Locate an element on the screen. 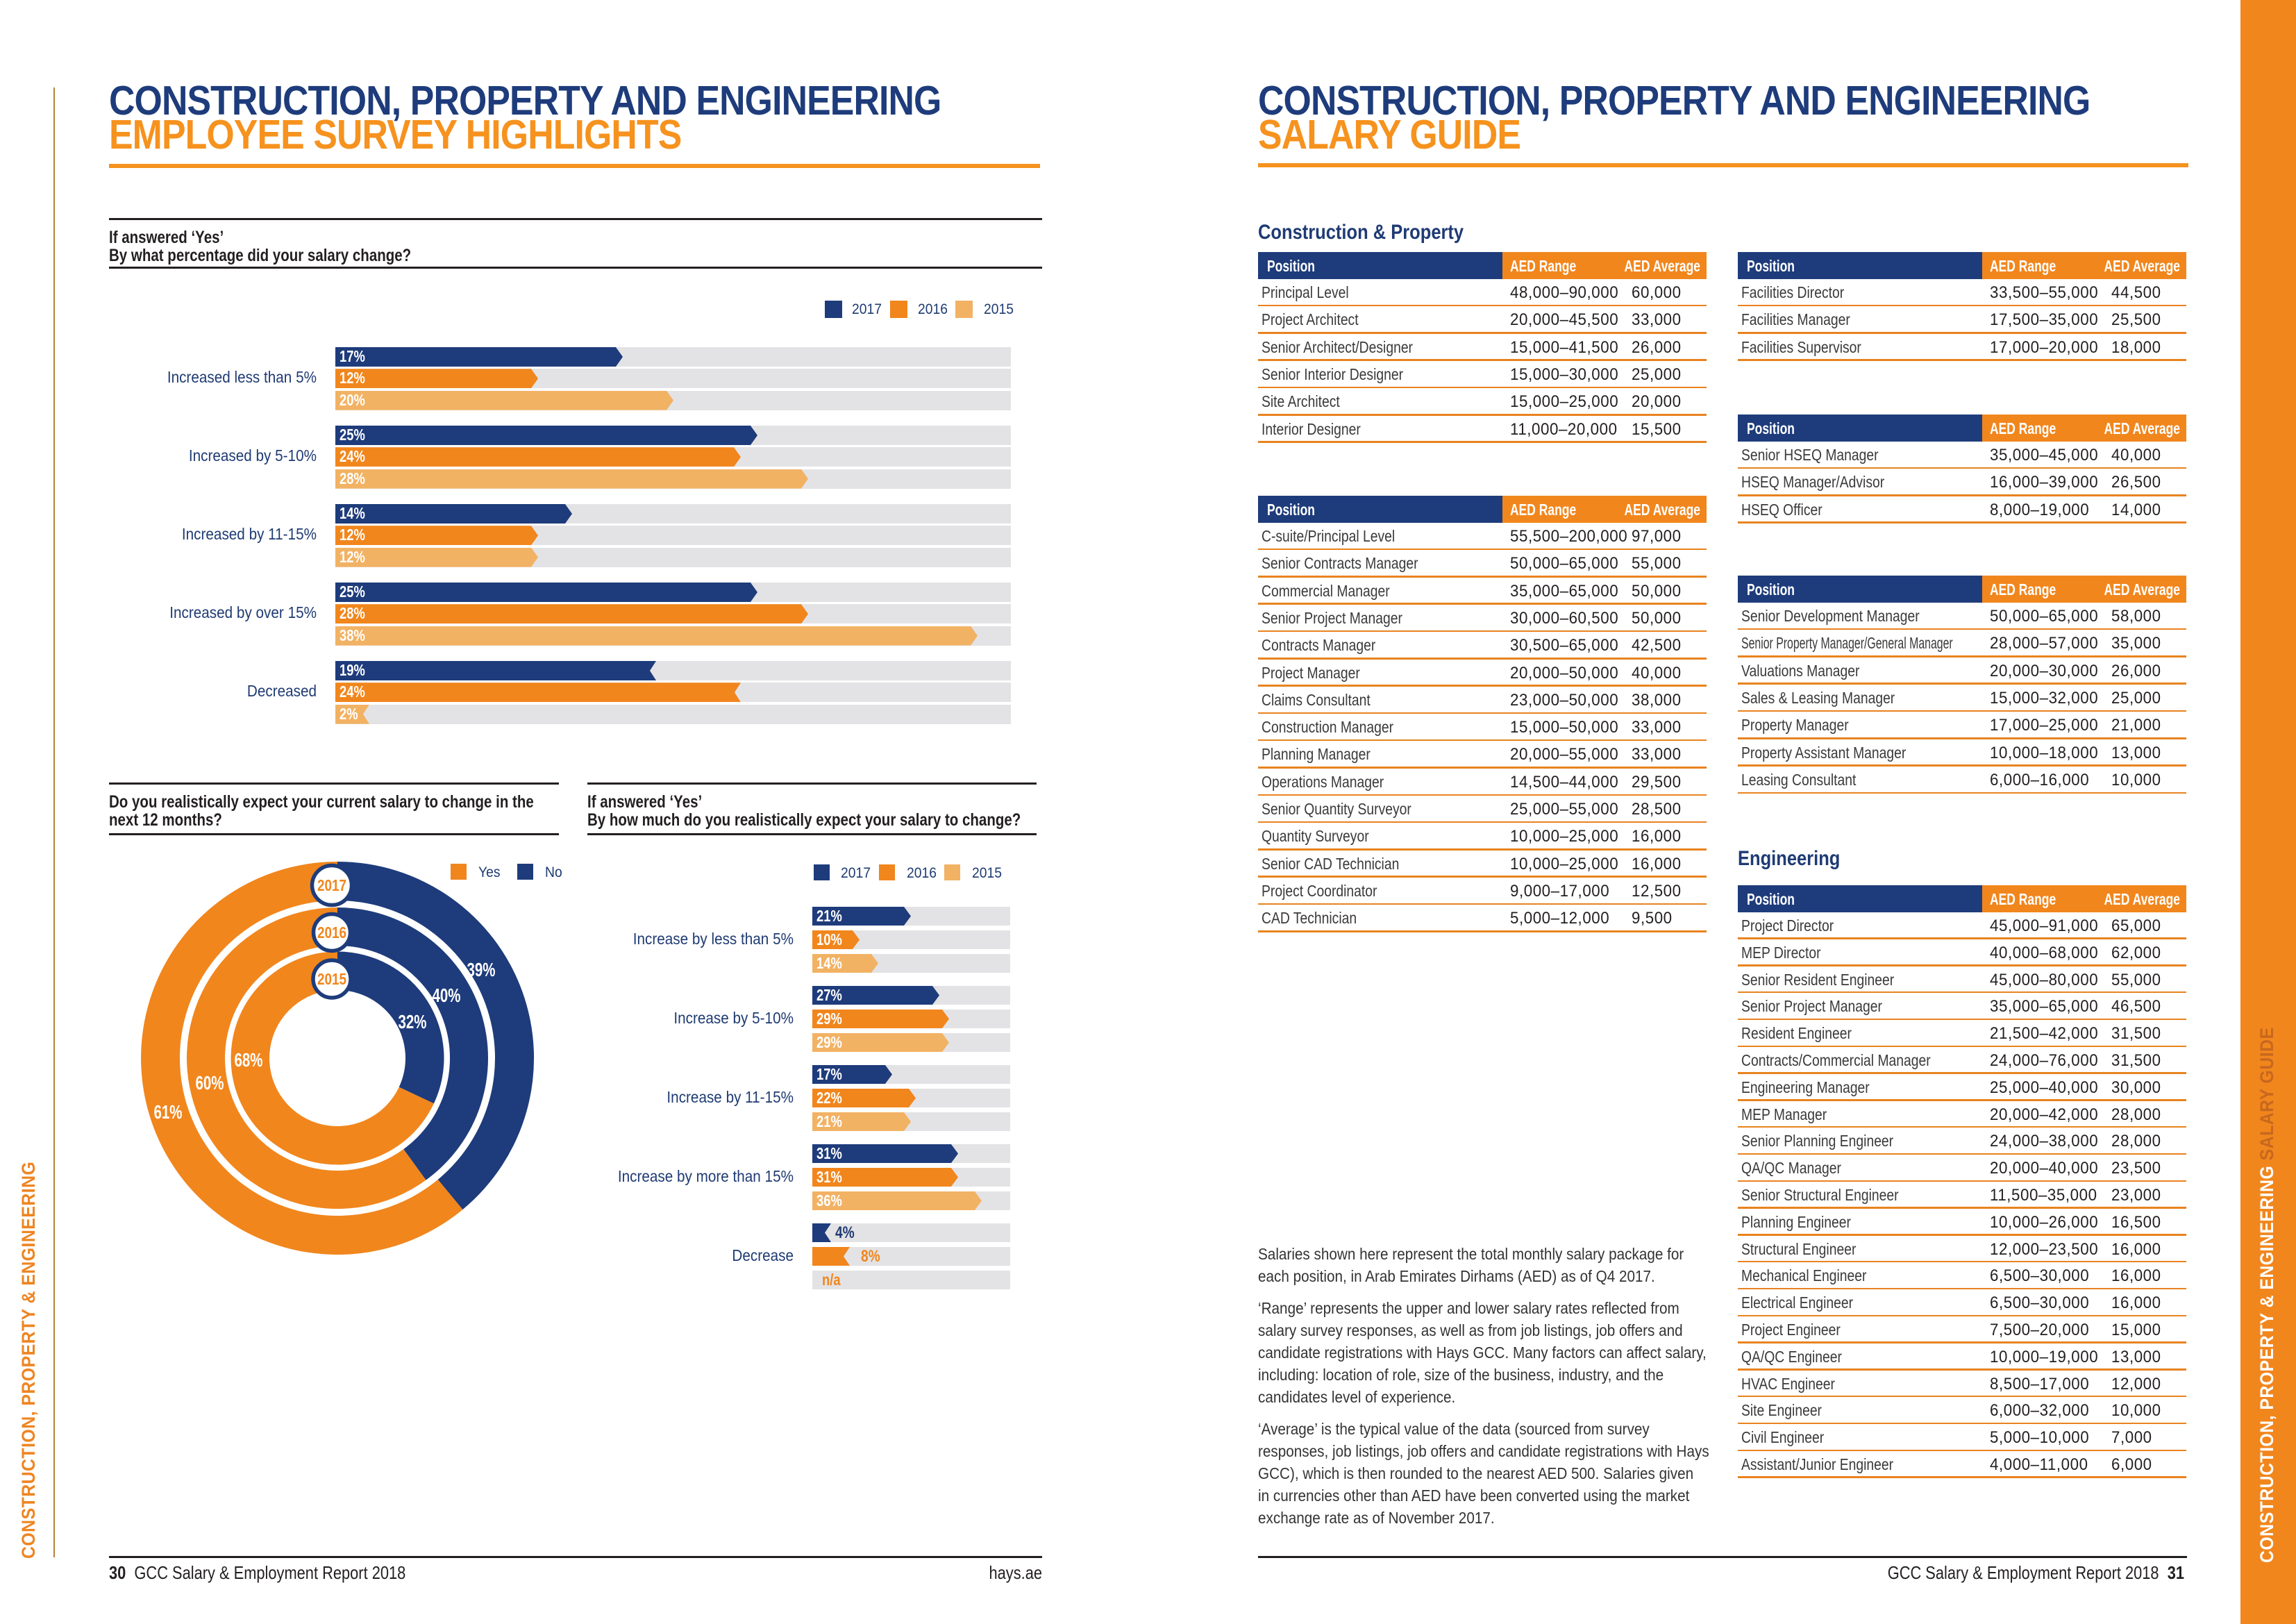  svg-text: 2016 is located at coordinates (331, 932).